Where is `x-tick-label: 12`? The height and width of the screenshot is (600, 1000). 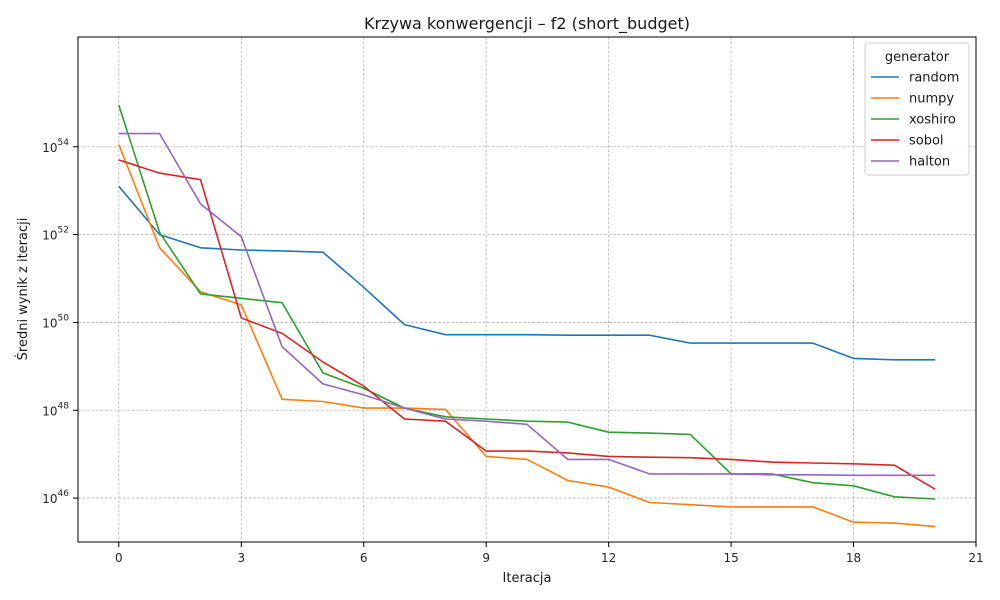 x-tick-label: 12 is located at coordinates (608, 558).